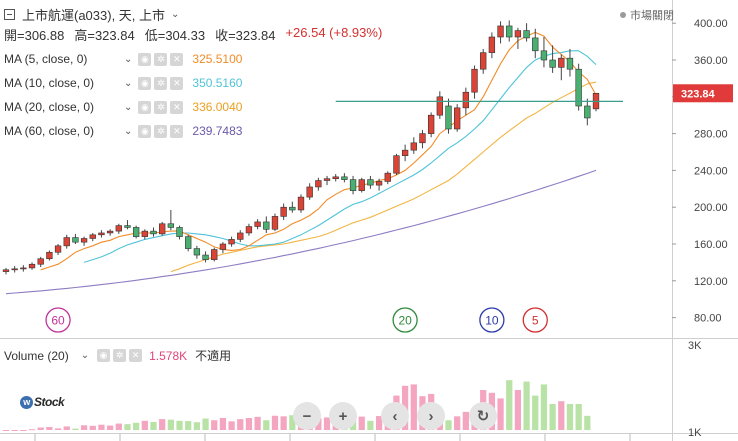 The image size is (738, 441). What do you see at coordinates (36, 355) in the screenshot?
I see `volume-label: Volume (20)` at bounding box center [36, 355].